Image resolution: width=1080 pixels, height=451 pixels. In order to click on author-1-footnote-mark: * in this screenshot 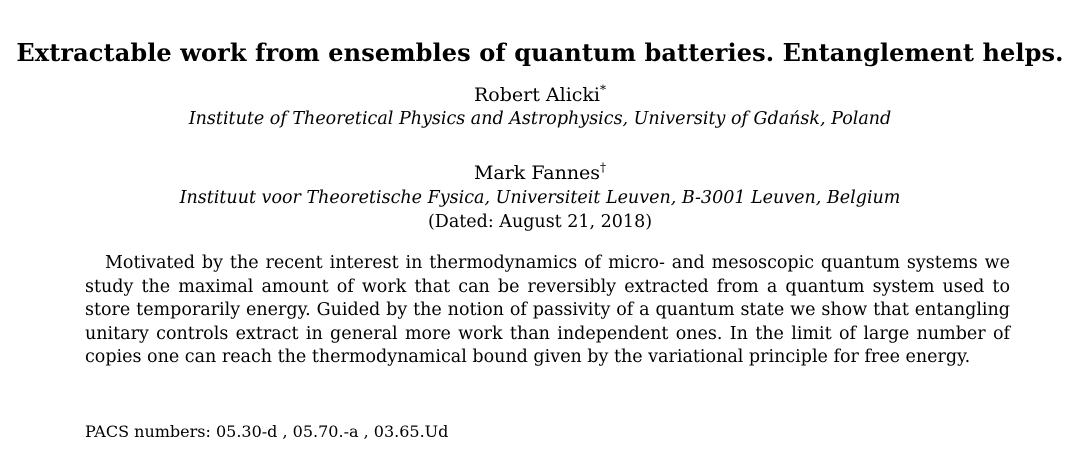, I will do `click(603, 89)`.